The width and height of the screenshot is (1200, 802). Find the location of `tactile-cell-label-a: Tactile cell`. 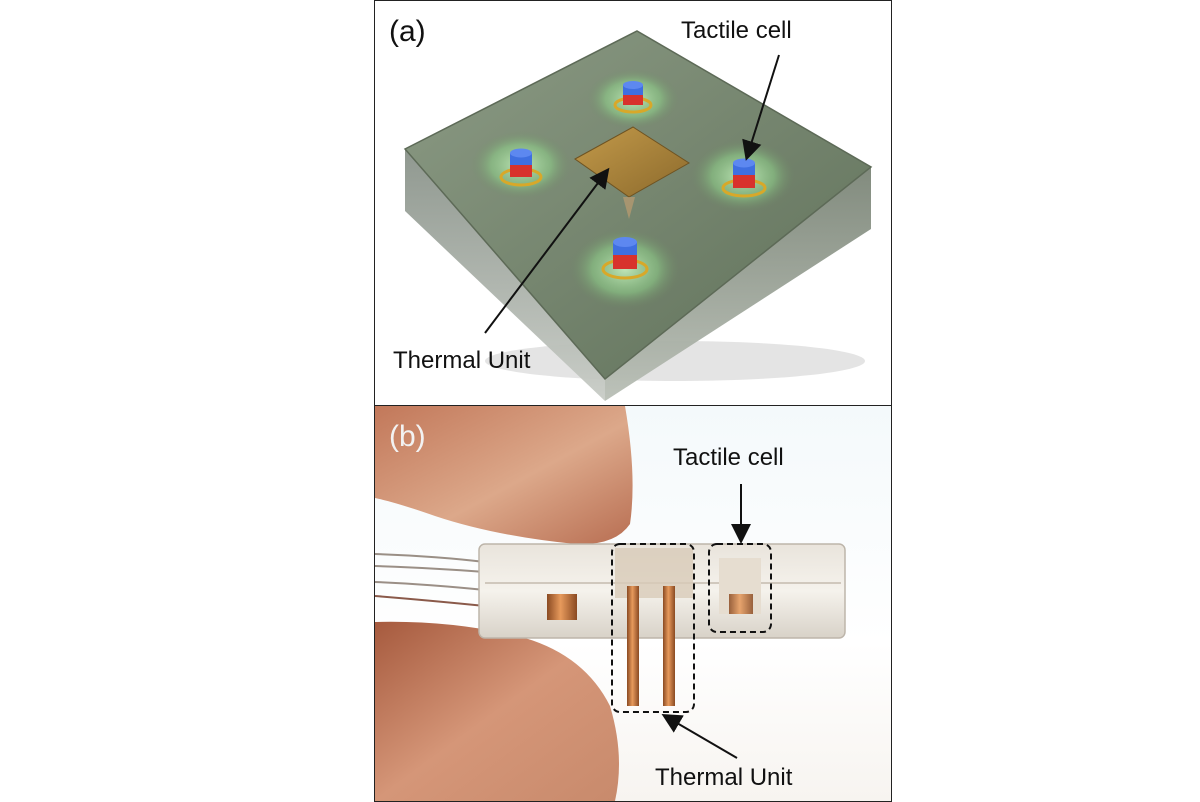

tactile-cell-label-a: Tactile cell is located at coordinates (736, 30).